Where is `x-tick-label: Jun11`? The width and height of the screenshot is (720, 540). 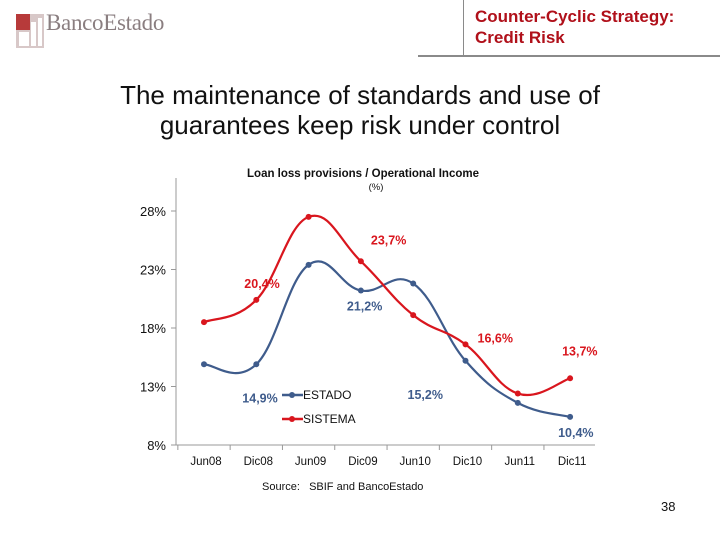 x-tick-label: Jun11 is located at coordinates (520, 462).